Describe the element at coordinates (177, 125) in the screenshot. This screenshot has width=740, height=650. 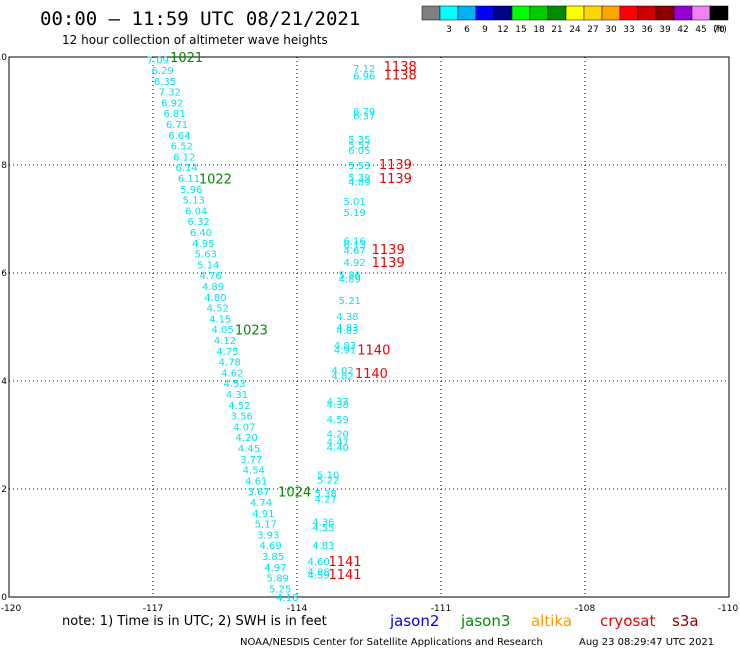
I see `wave-height-value: 6.71` at that location.